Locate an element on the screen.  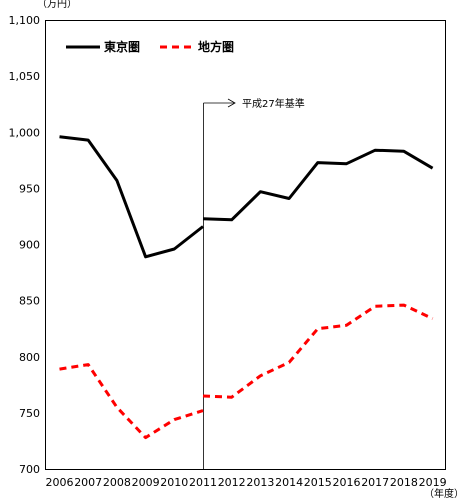
x-tick-label: 2013 is located at coordinates (260, 482).